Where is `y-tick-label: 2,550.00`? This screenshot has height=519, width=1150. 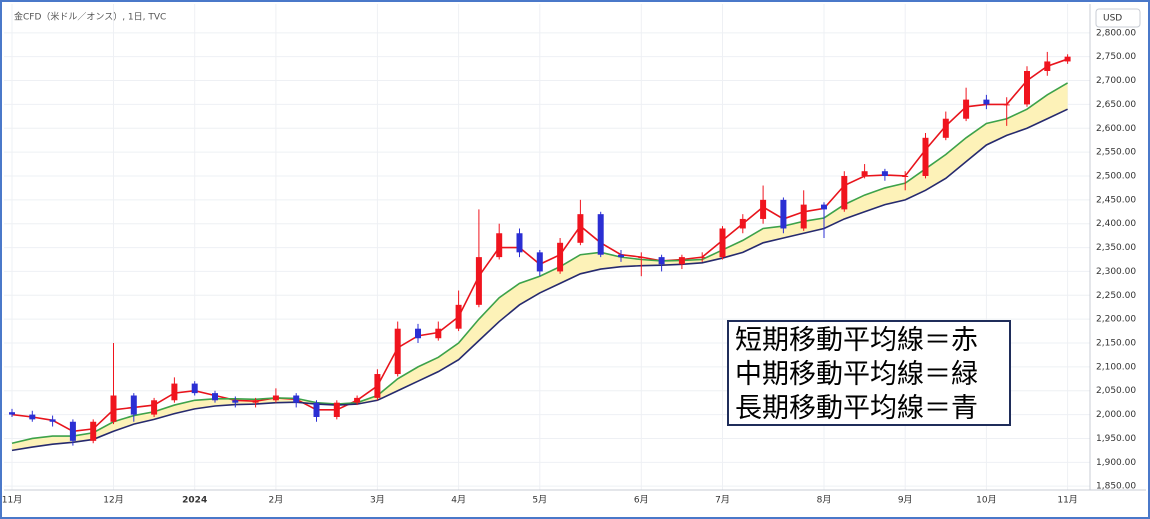 y-tick-label: 2,550.00 is located at coordinates (1116, 153).